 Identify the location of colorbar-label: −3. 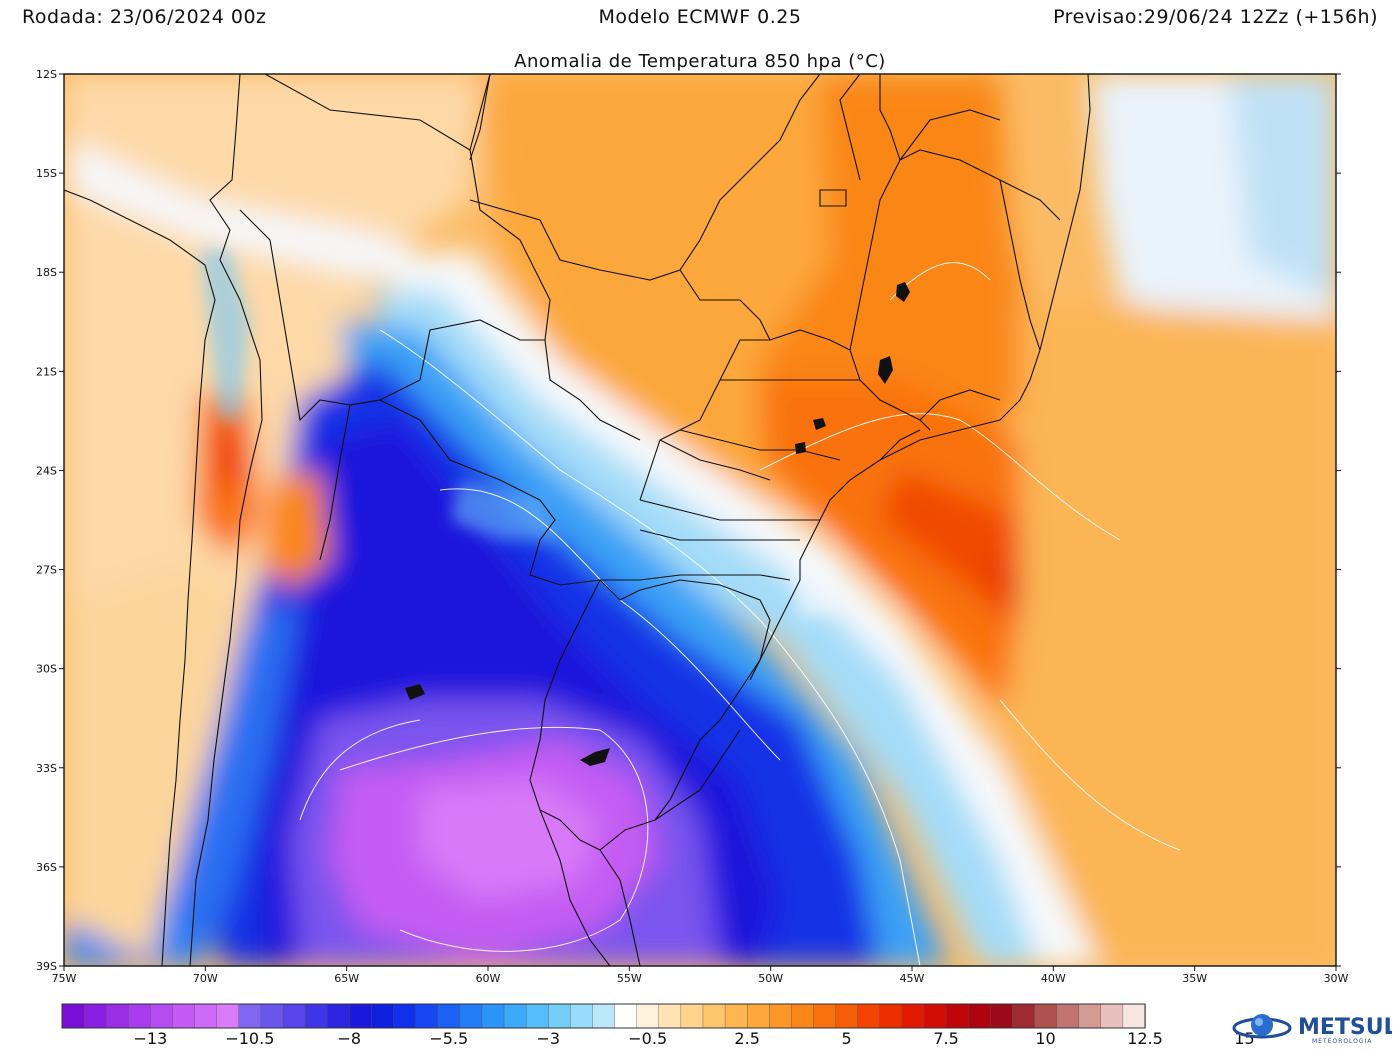
(548, 1038).